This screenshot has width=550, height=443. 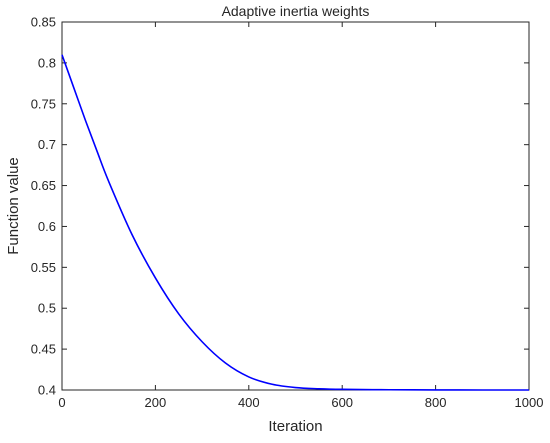 What do you see at coordinates (43, 267) in the screenshot?
I see `y-tick-label: 0.55` at bounding box center [43, 267].